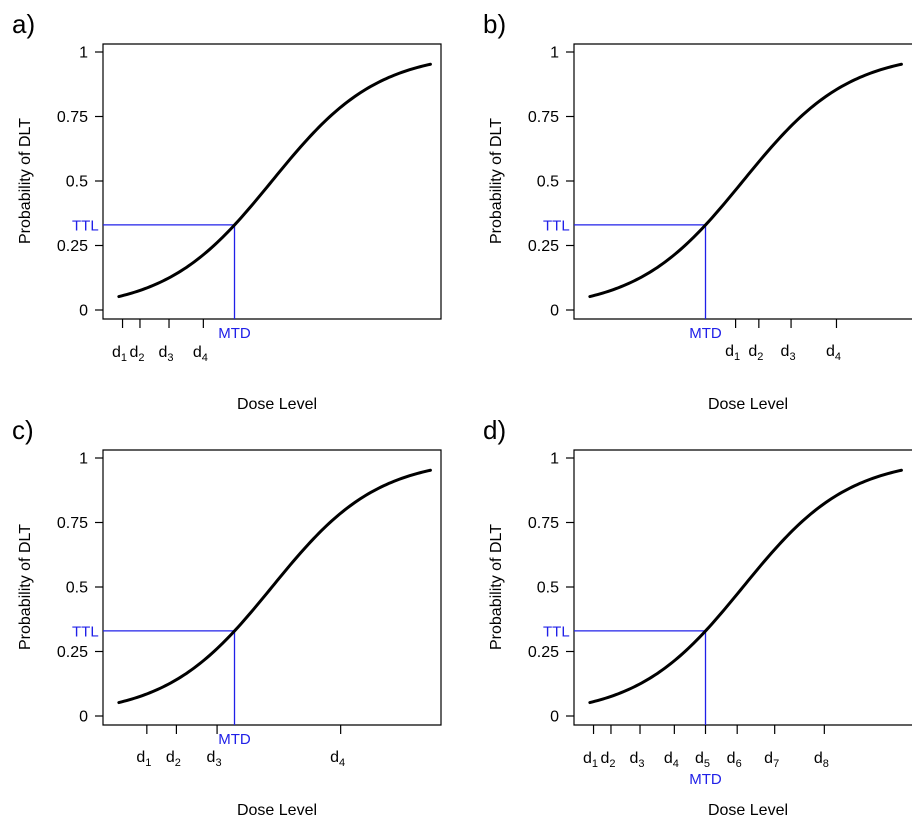 The image size is (912, 819). I want to click on dose-label-subscript: 5, so click(707, 764).